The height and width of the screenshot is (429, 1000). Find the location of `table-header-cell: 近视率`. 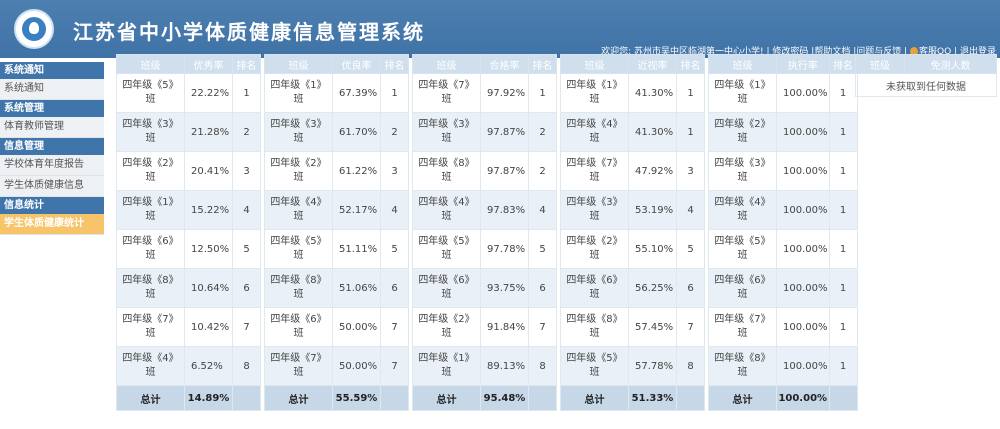

table-header-cell: 近视率 is located at coordinates (652, 64).